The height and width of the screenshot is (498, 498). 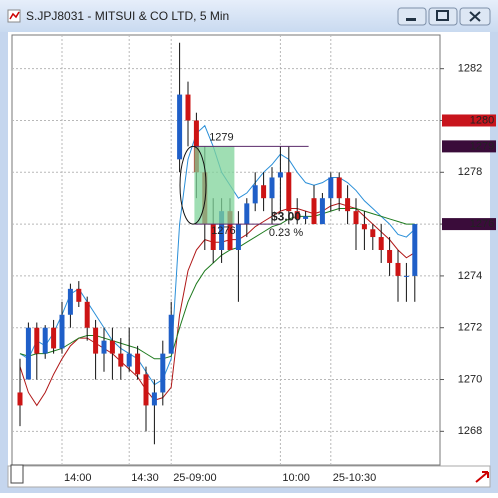 What do you see at coordinates (14, 16) in the screenshot?
I see `app-icon` at bounding box center [14, 16].